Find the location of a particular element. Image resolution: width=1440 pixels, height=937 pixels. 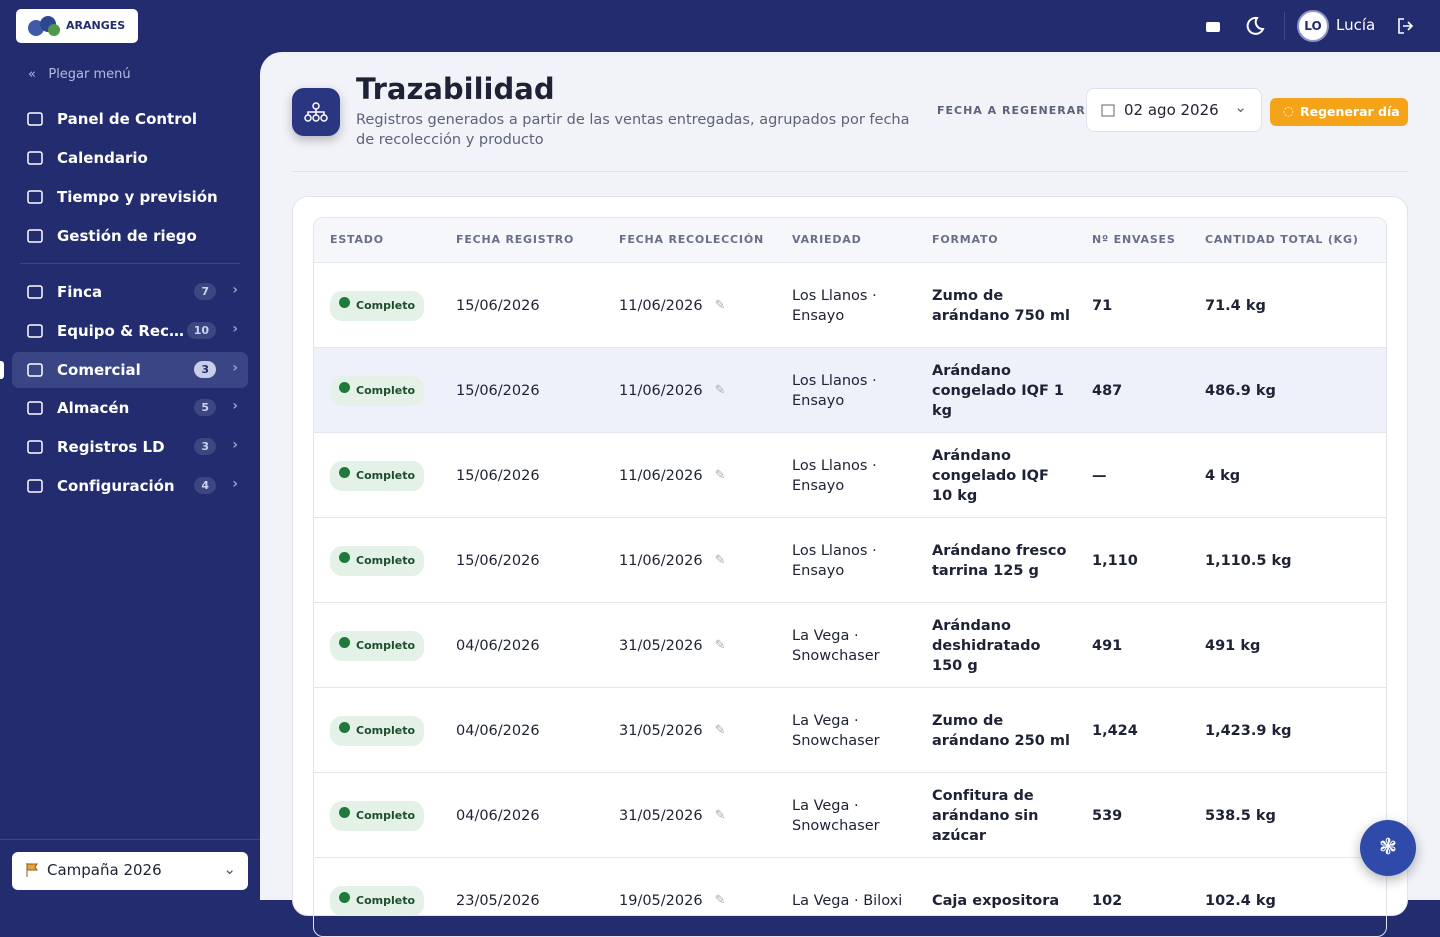

cell-text: Arándano congelado IQF 10 kg is located at coordinates (990, 475).